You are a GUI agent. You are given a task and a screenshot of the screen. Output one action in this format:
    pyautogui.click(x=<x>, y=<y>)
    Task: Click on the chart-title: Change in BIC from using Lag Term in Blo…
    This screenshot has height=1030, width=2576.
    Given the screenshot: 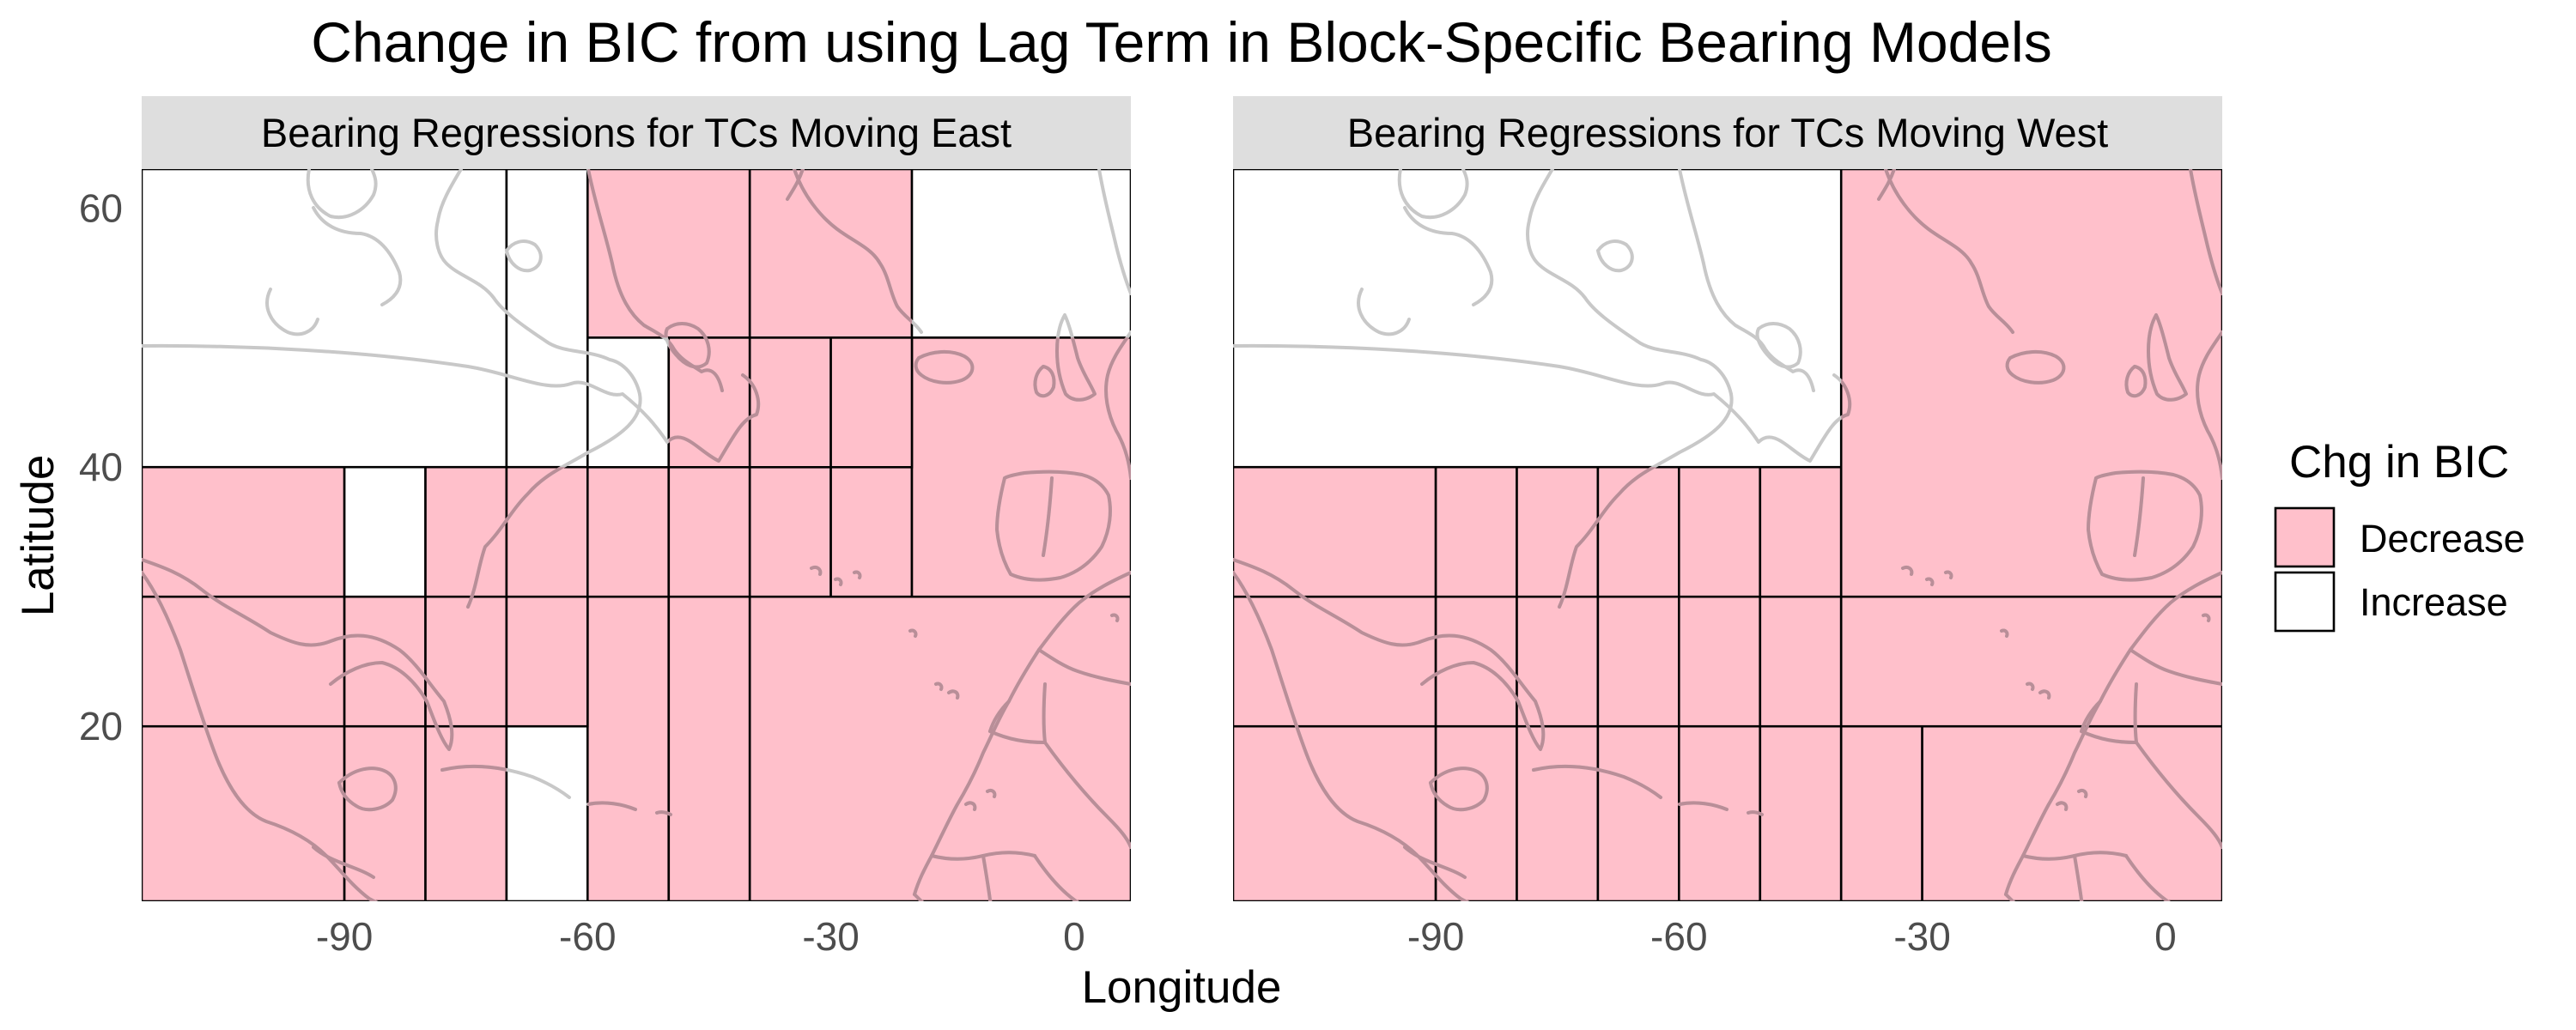 What is the action you would take?
    pyautogui.click(x=1181, y=42)
    